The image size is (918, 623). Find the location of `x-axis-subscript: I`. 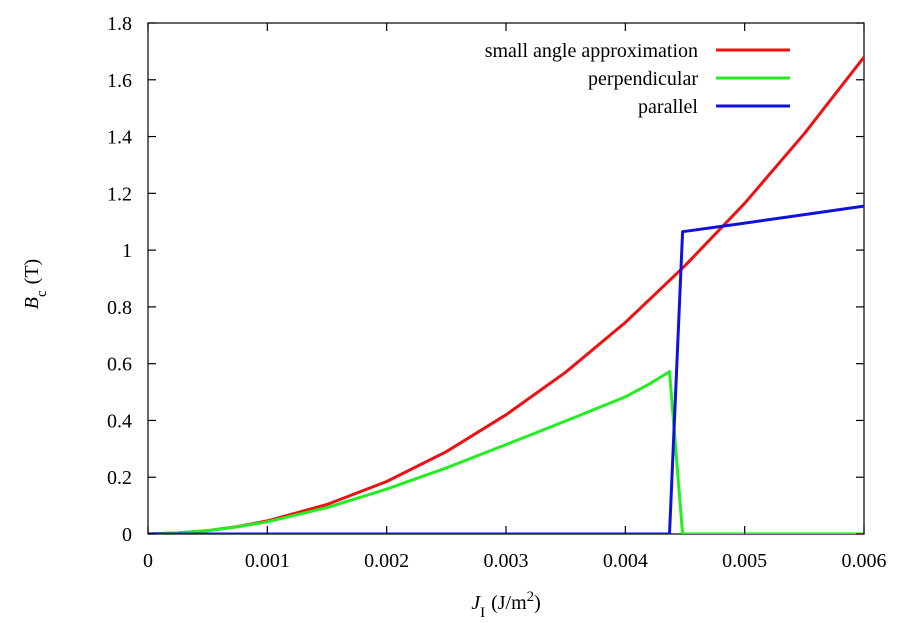

x-axis-subscript: I is located at coordinates (482, 613).